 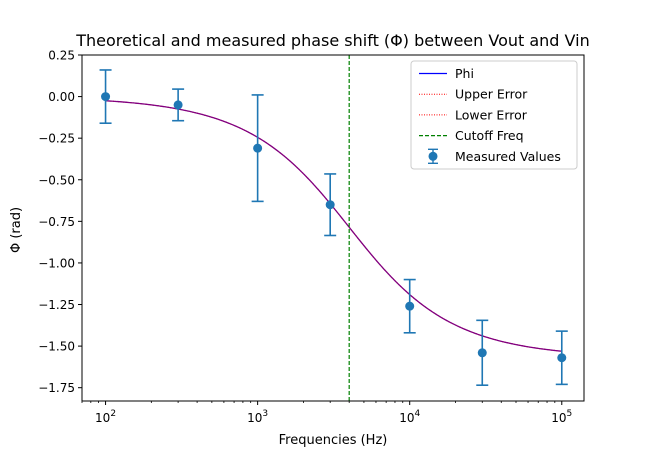 I want to click on legend-handle-marker, so click(x=433, y=156).